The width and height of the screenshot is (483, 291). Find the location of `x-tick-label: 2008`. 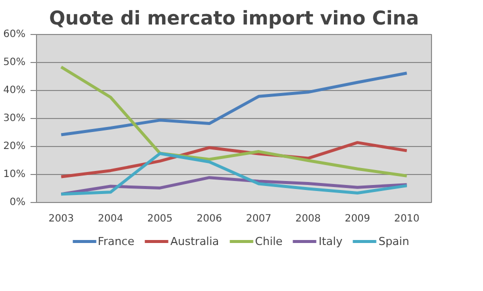

x-tick-label: 2008 is located at coordinates (308, 219).